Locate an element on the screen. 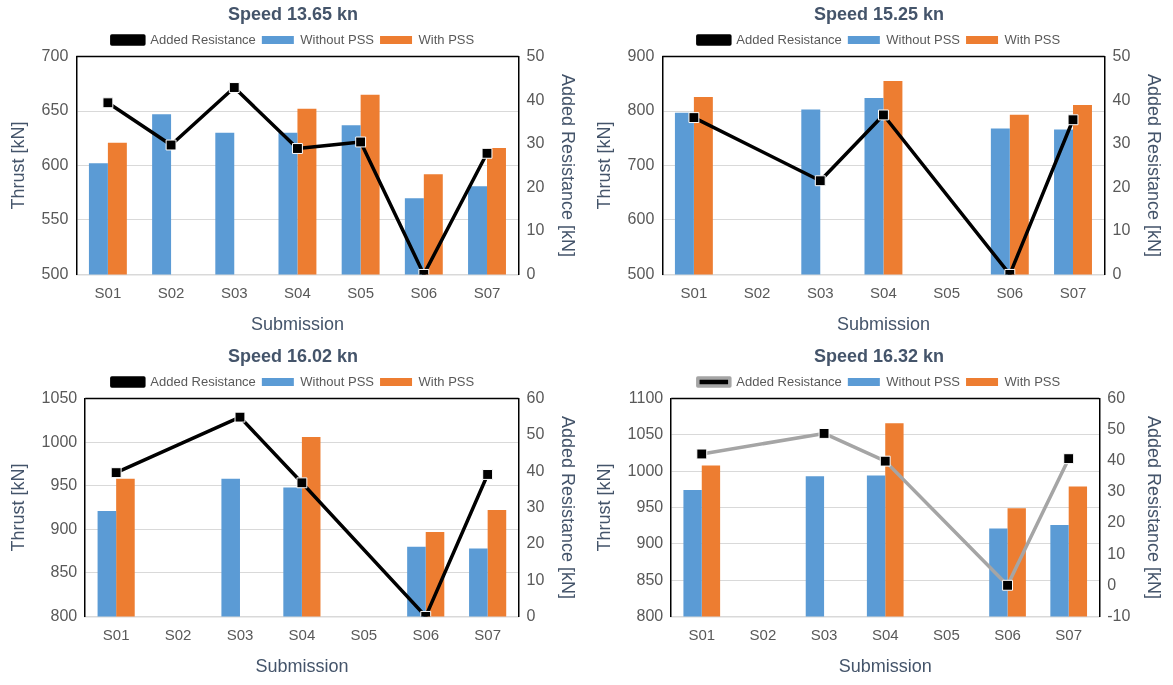  chart-title: Speed 13.65 kn is located at coordinates (293, 13).